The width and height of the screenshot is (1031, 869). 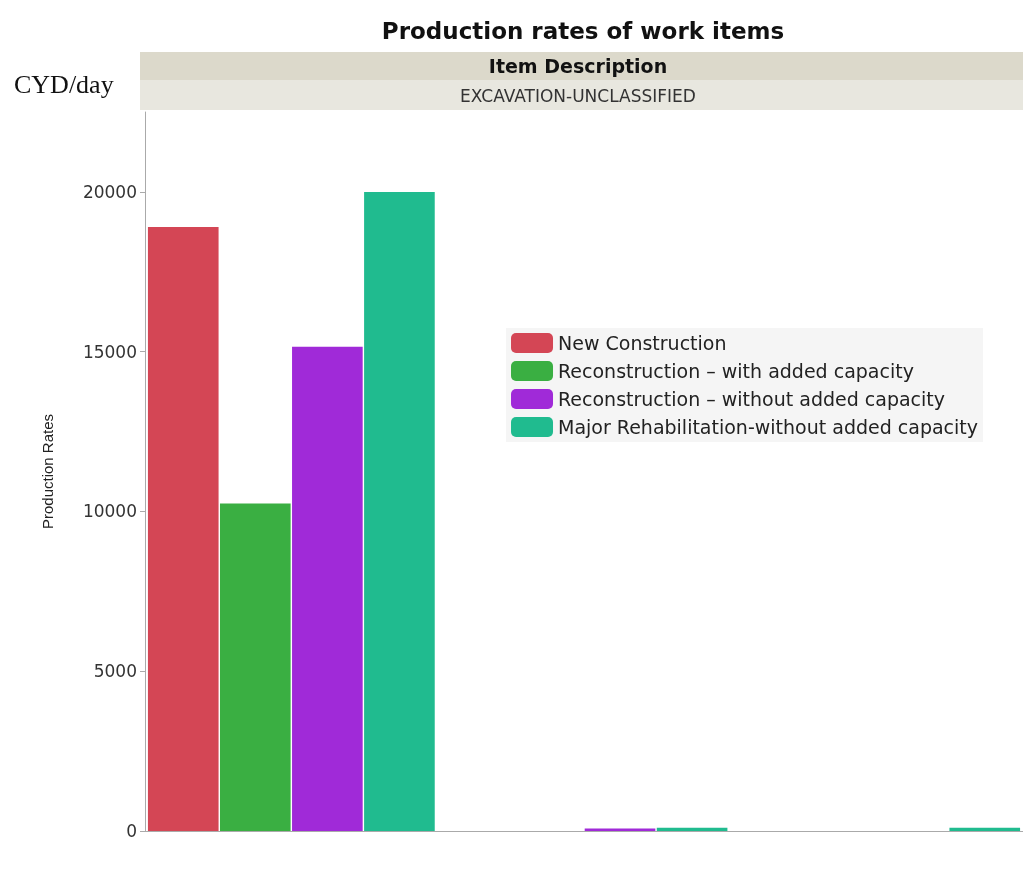 What do you see at coordinates (109, 191) in the screenshot?
I see `y-tick-label: 20000` at bounding box center [109, 191].